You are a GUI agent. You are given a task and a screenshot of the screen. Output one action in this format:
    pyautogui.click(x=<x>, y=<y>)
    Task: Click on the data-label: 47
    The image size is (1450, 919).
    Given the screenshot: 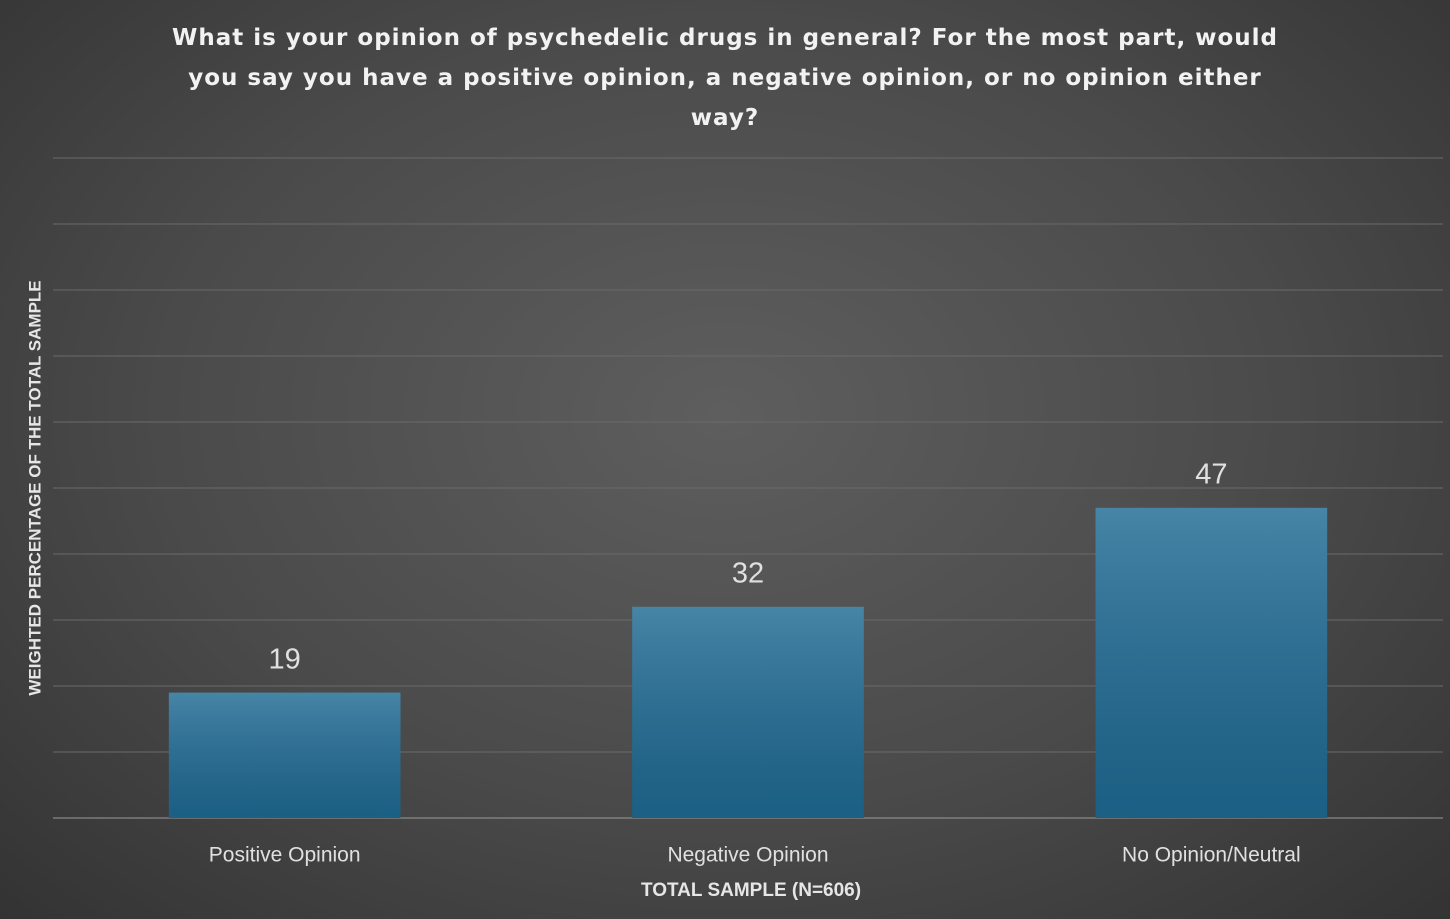 What is the action you would take?
    pyautogui.click(x=1211, y=474)
    